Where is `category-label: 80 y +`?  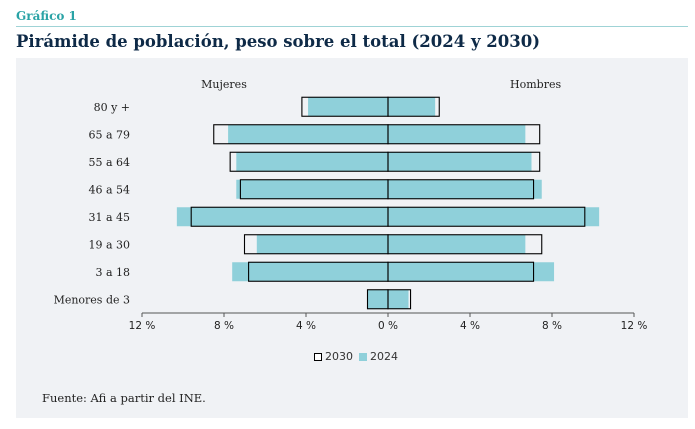 category-label: 80 y + is located at coordinates (112, 107).